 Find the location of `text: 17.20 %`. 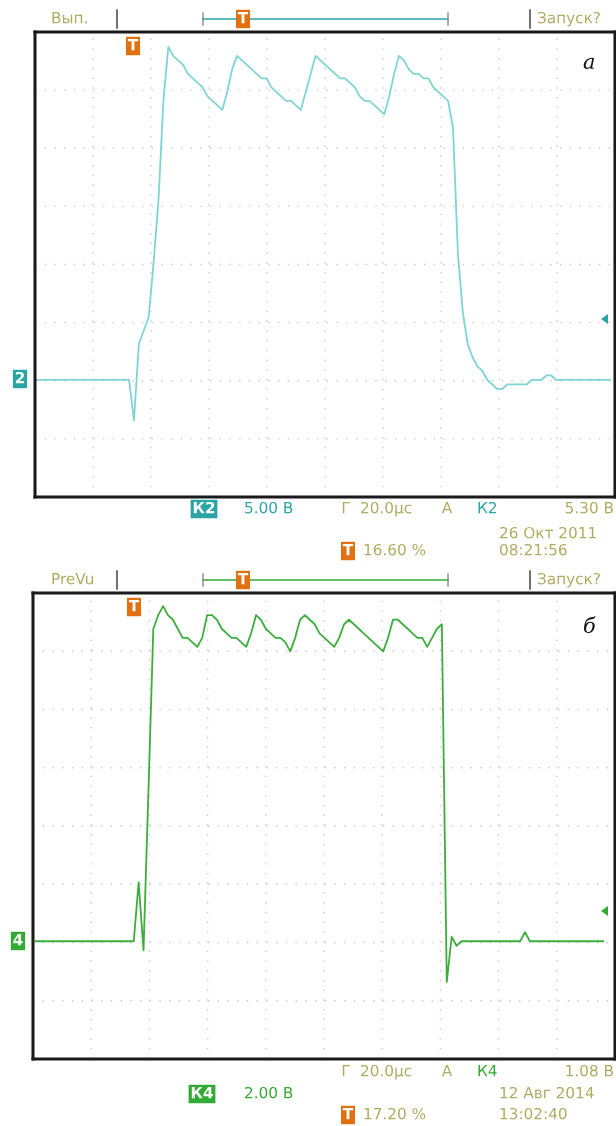

text: 17.20 % is located at coordinates (395, 1113).